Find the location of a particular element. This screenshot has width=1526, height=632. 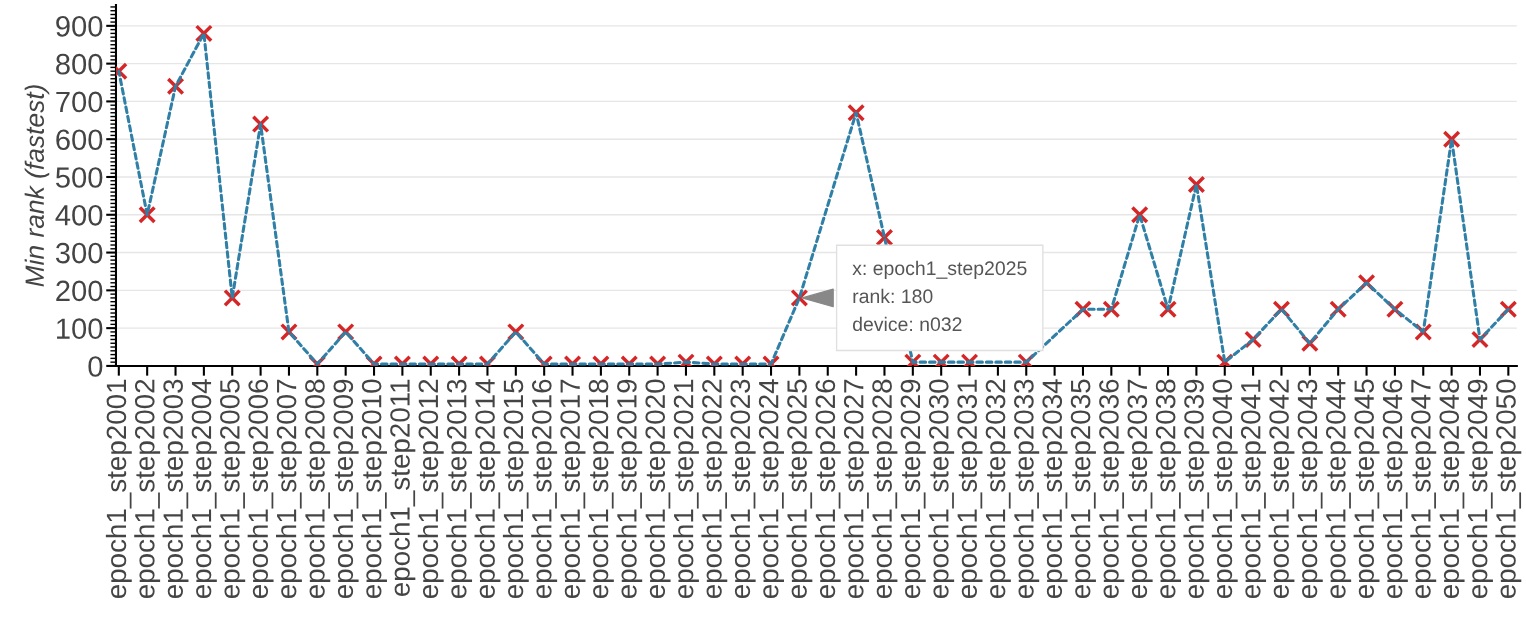

x-tick-label: epoch1_step2009 is located at coordinates (345, 489).